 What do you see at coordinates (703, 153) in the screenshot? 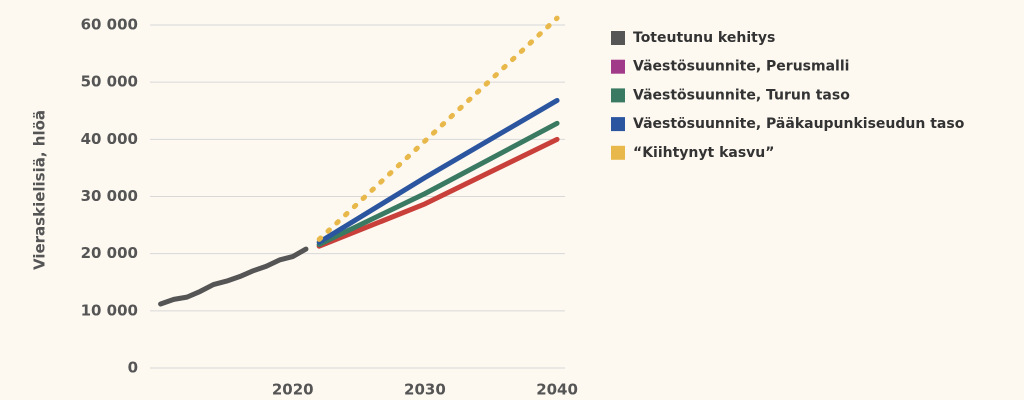
I see `legend-label: “Kiihtynyt kasvu”` at bounding box center [703, 153].